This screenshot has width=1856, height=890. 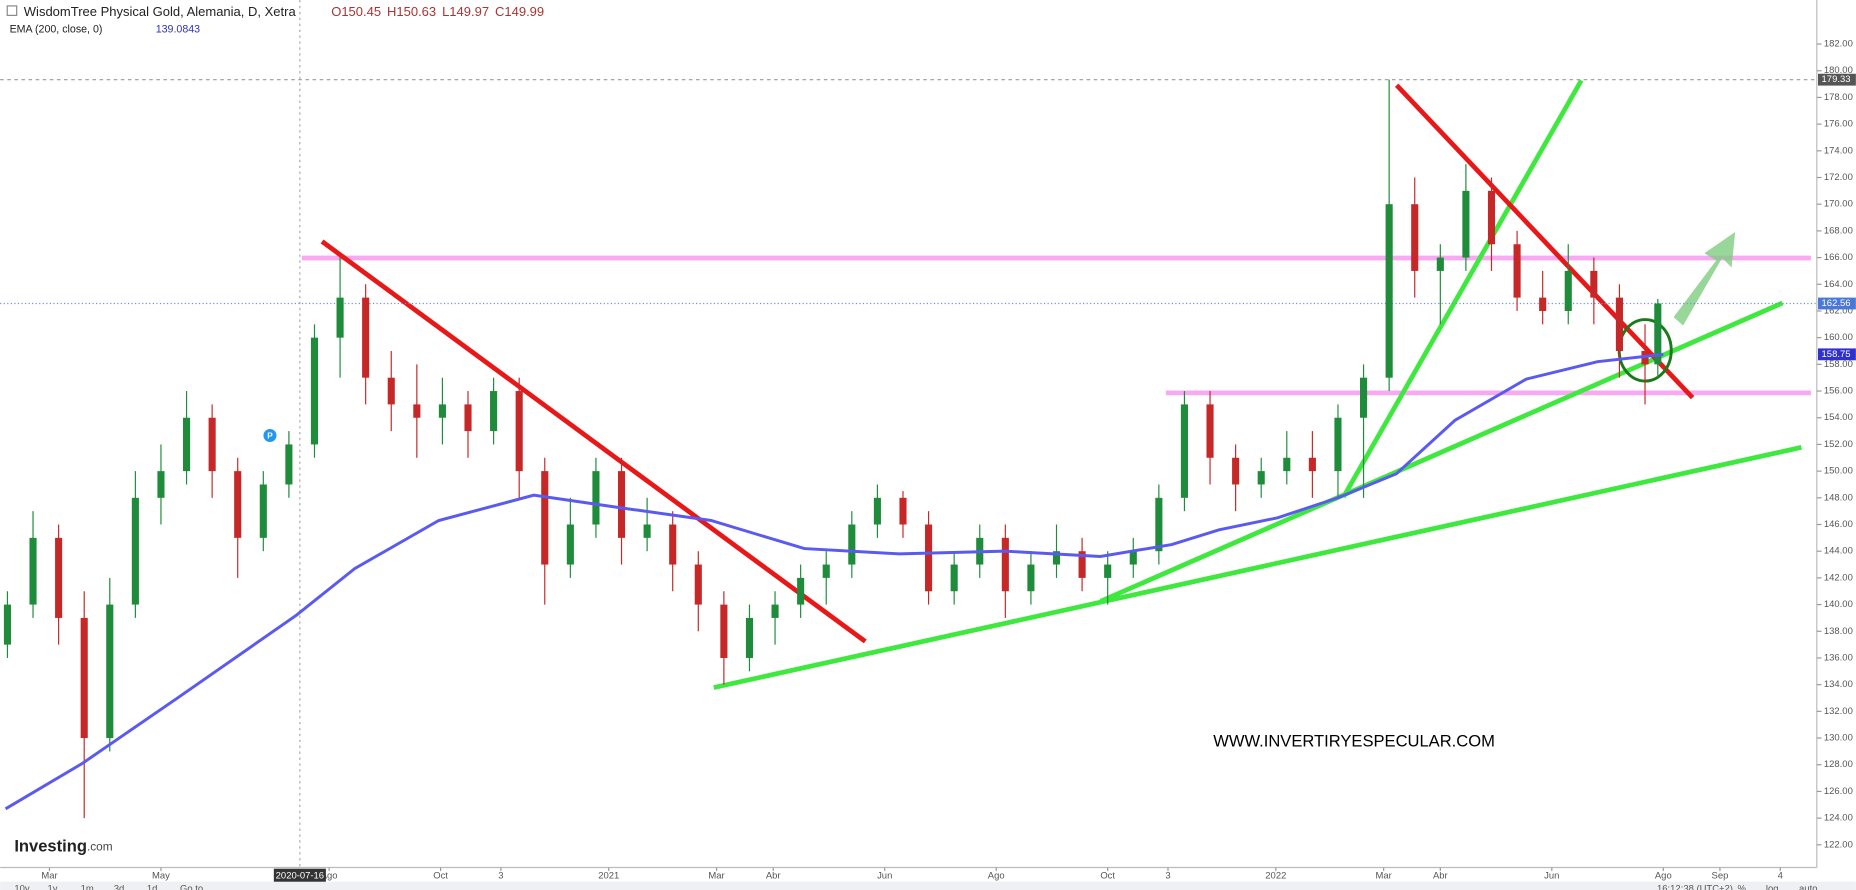 What do you see at coordinates (52, 886) in the screenshot?
I see `toolbar-button: 1y` at bounding box center [52, 886].